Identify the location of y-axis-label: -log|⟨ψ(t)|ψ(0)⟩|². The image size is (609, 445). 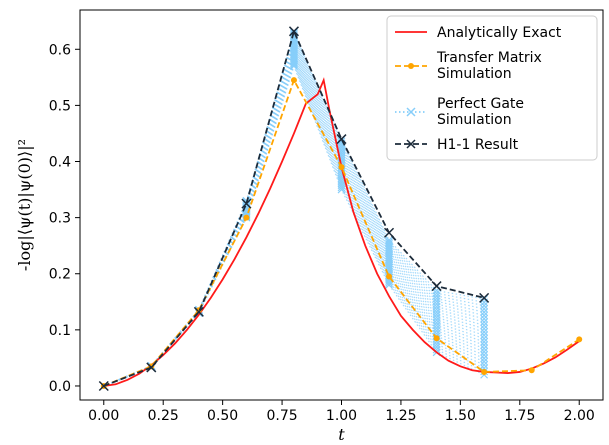
(24, 205).